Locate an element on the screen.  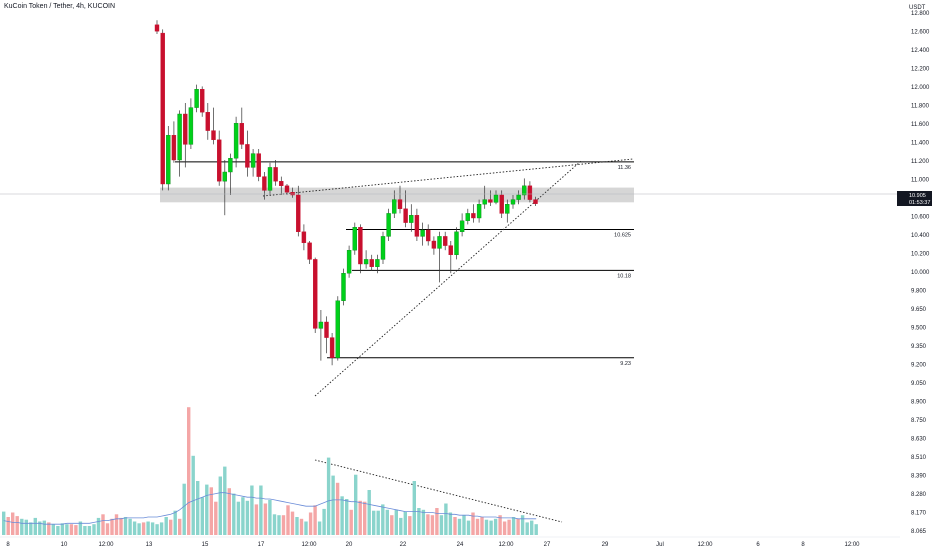
price-tick-label: 12.000 is located at coordinates (920, 88).